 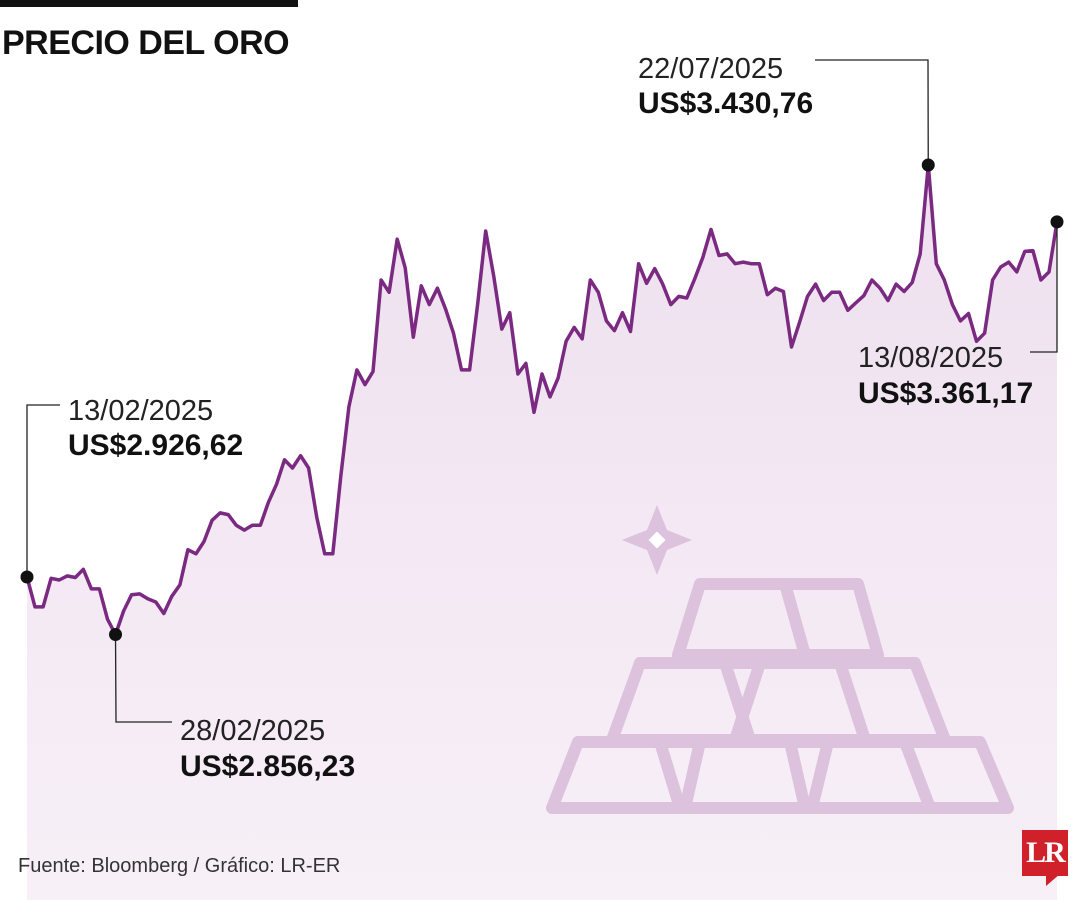 What do you see at coordinates (140, 411) in the screenshot?
I see `annotation-date: 13/02/2025` at bounding box center [140, 411].